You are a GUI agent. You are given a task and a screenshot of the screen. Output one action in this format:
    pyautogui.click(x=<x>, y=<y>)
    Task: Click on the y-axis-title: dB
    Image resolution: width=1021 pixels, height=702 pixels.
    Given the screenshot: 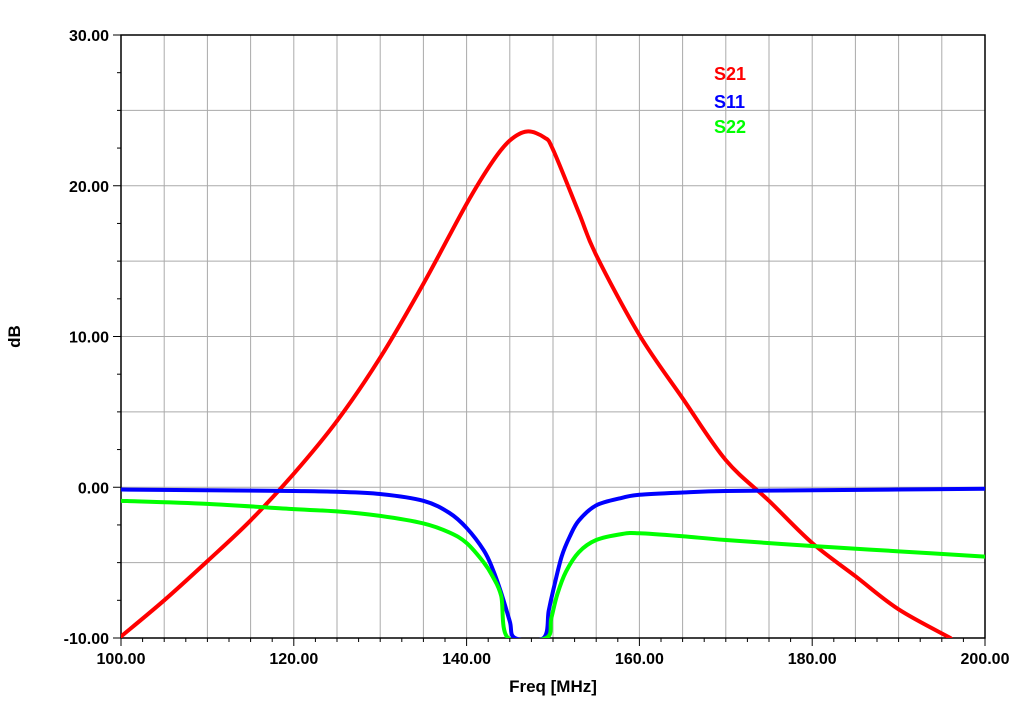 What is the action you would take?
    pyautogui.click(x=14, y=336)
    